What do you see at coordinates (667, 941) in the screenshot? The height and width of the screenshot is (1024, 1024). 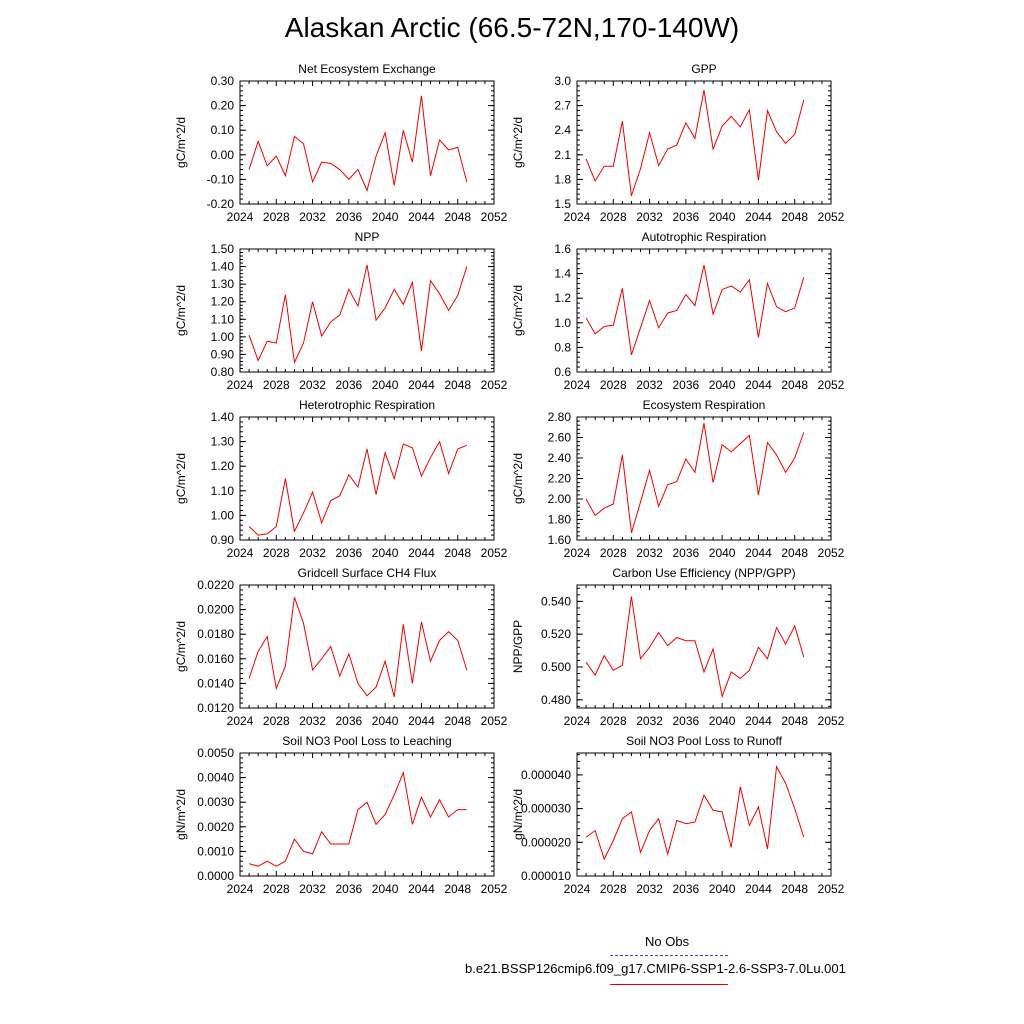 I see `legend-obs-label: No Obs` at bounding box center [667, 941].